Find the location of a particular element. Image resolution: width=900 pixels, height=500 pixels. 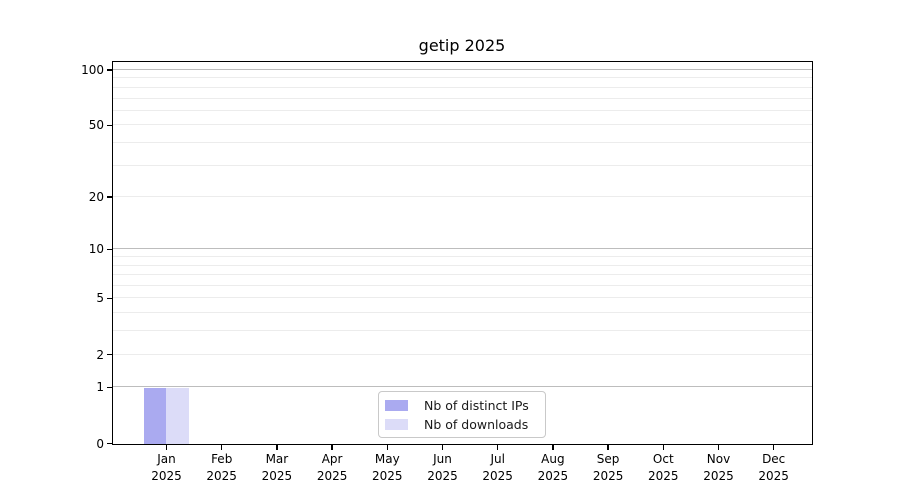

x-tick-label: Jul 2025 is located at coordinates (497, 467).